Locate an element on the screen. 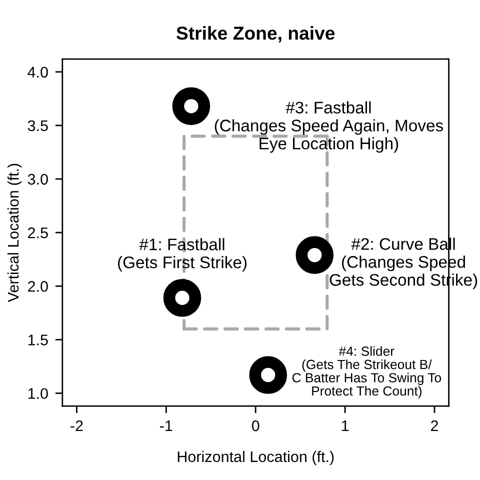 The height and width of the screenshot is (480, 480). y-tick-label: 2.0 is located at coordinates (38, 286).